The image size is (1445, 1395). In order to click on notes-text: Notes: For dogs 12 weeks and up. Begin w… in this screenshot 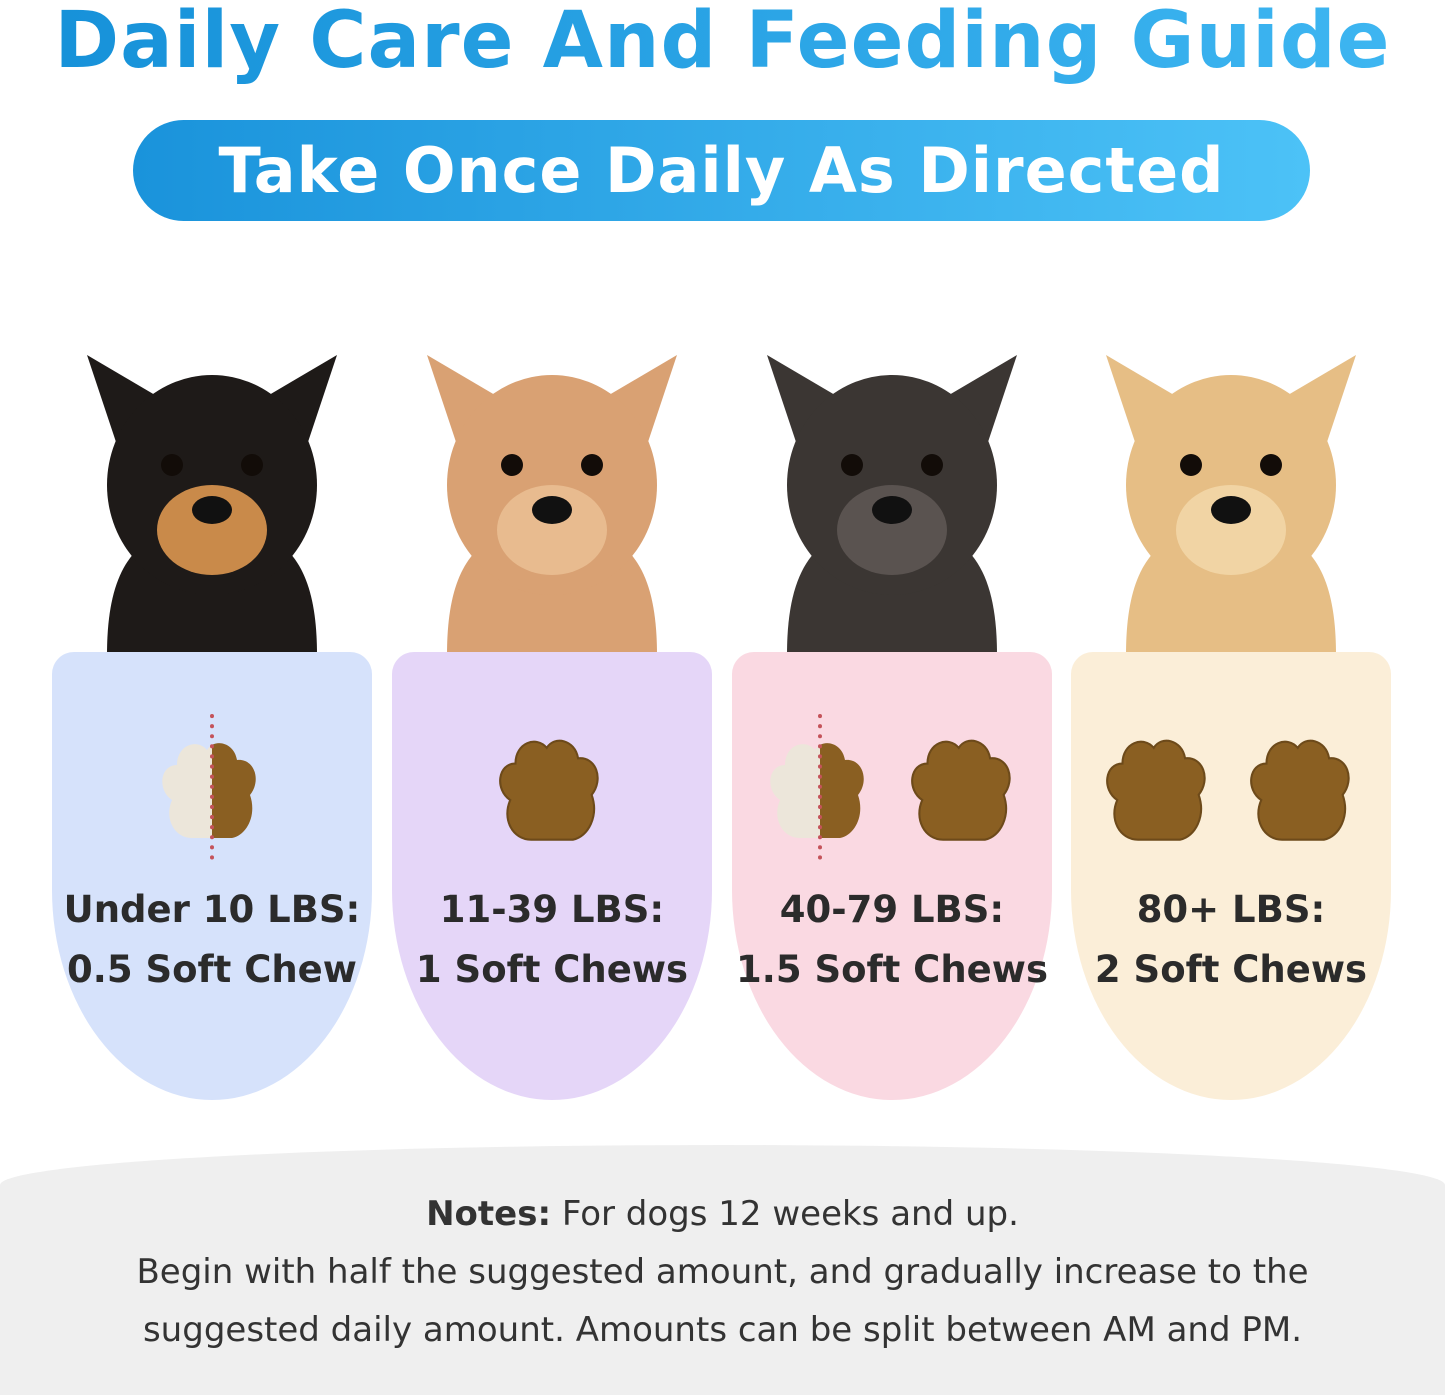, I will do `click(722, 1272)`.